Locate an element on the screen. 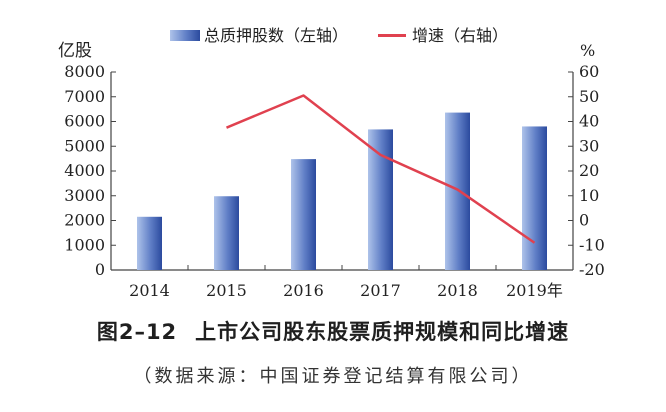 The width and height of the screenshot is (666, 412). legend-bar-swatch is located at coordinates (185, 35).